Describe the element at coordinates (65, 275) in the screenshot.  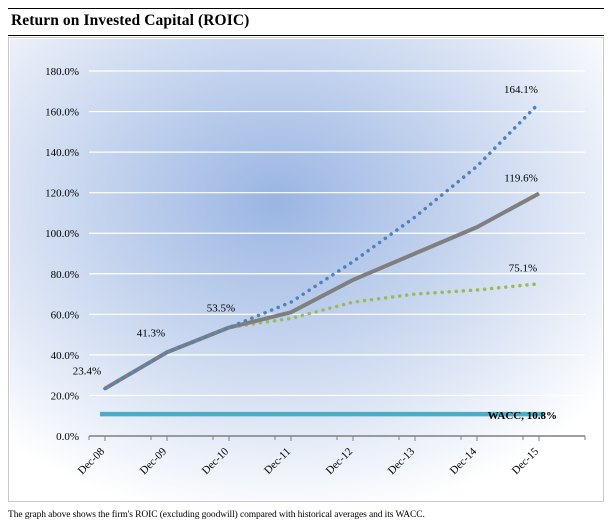
I see `y-tick-label: 80.0%` at that location.